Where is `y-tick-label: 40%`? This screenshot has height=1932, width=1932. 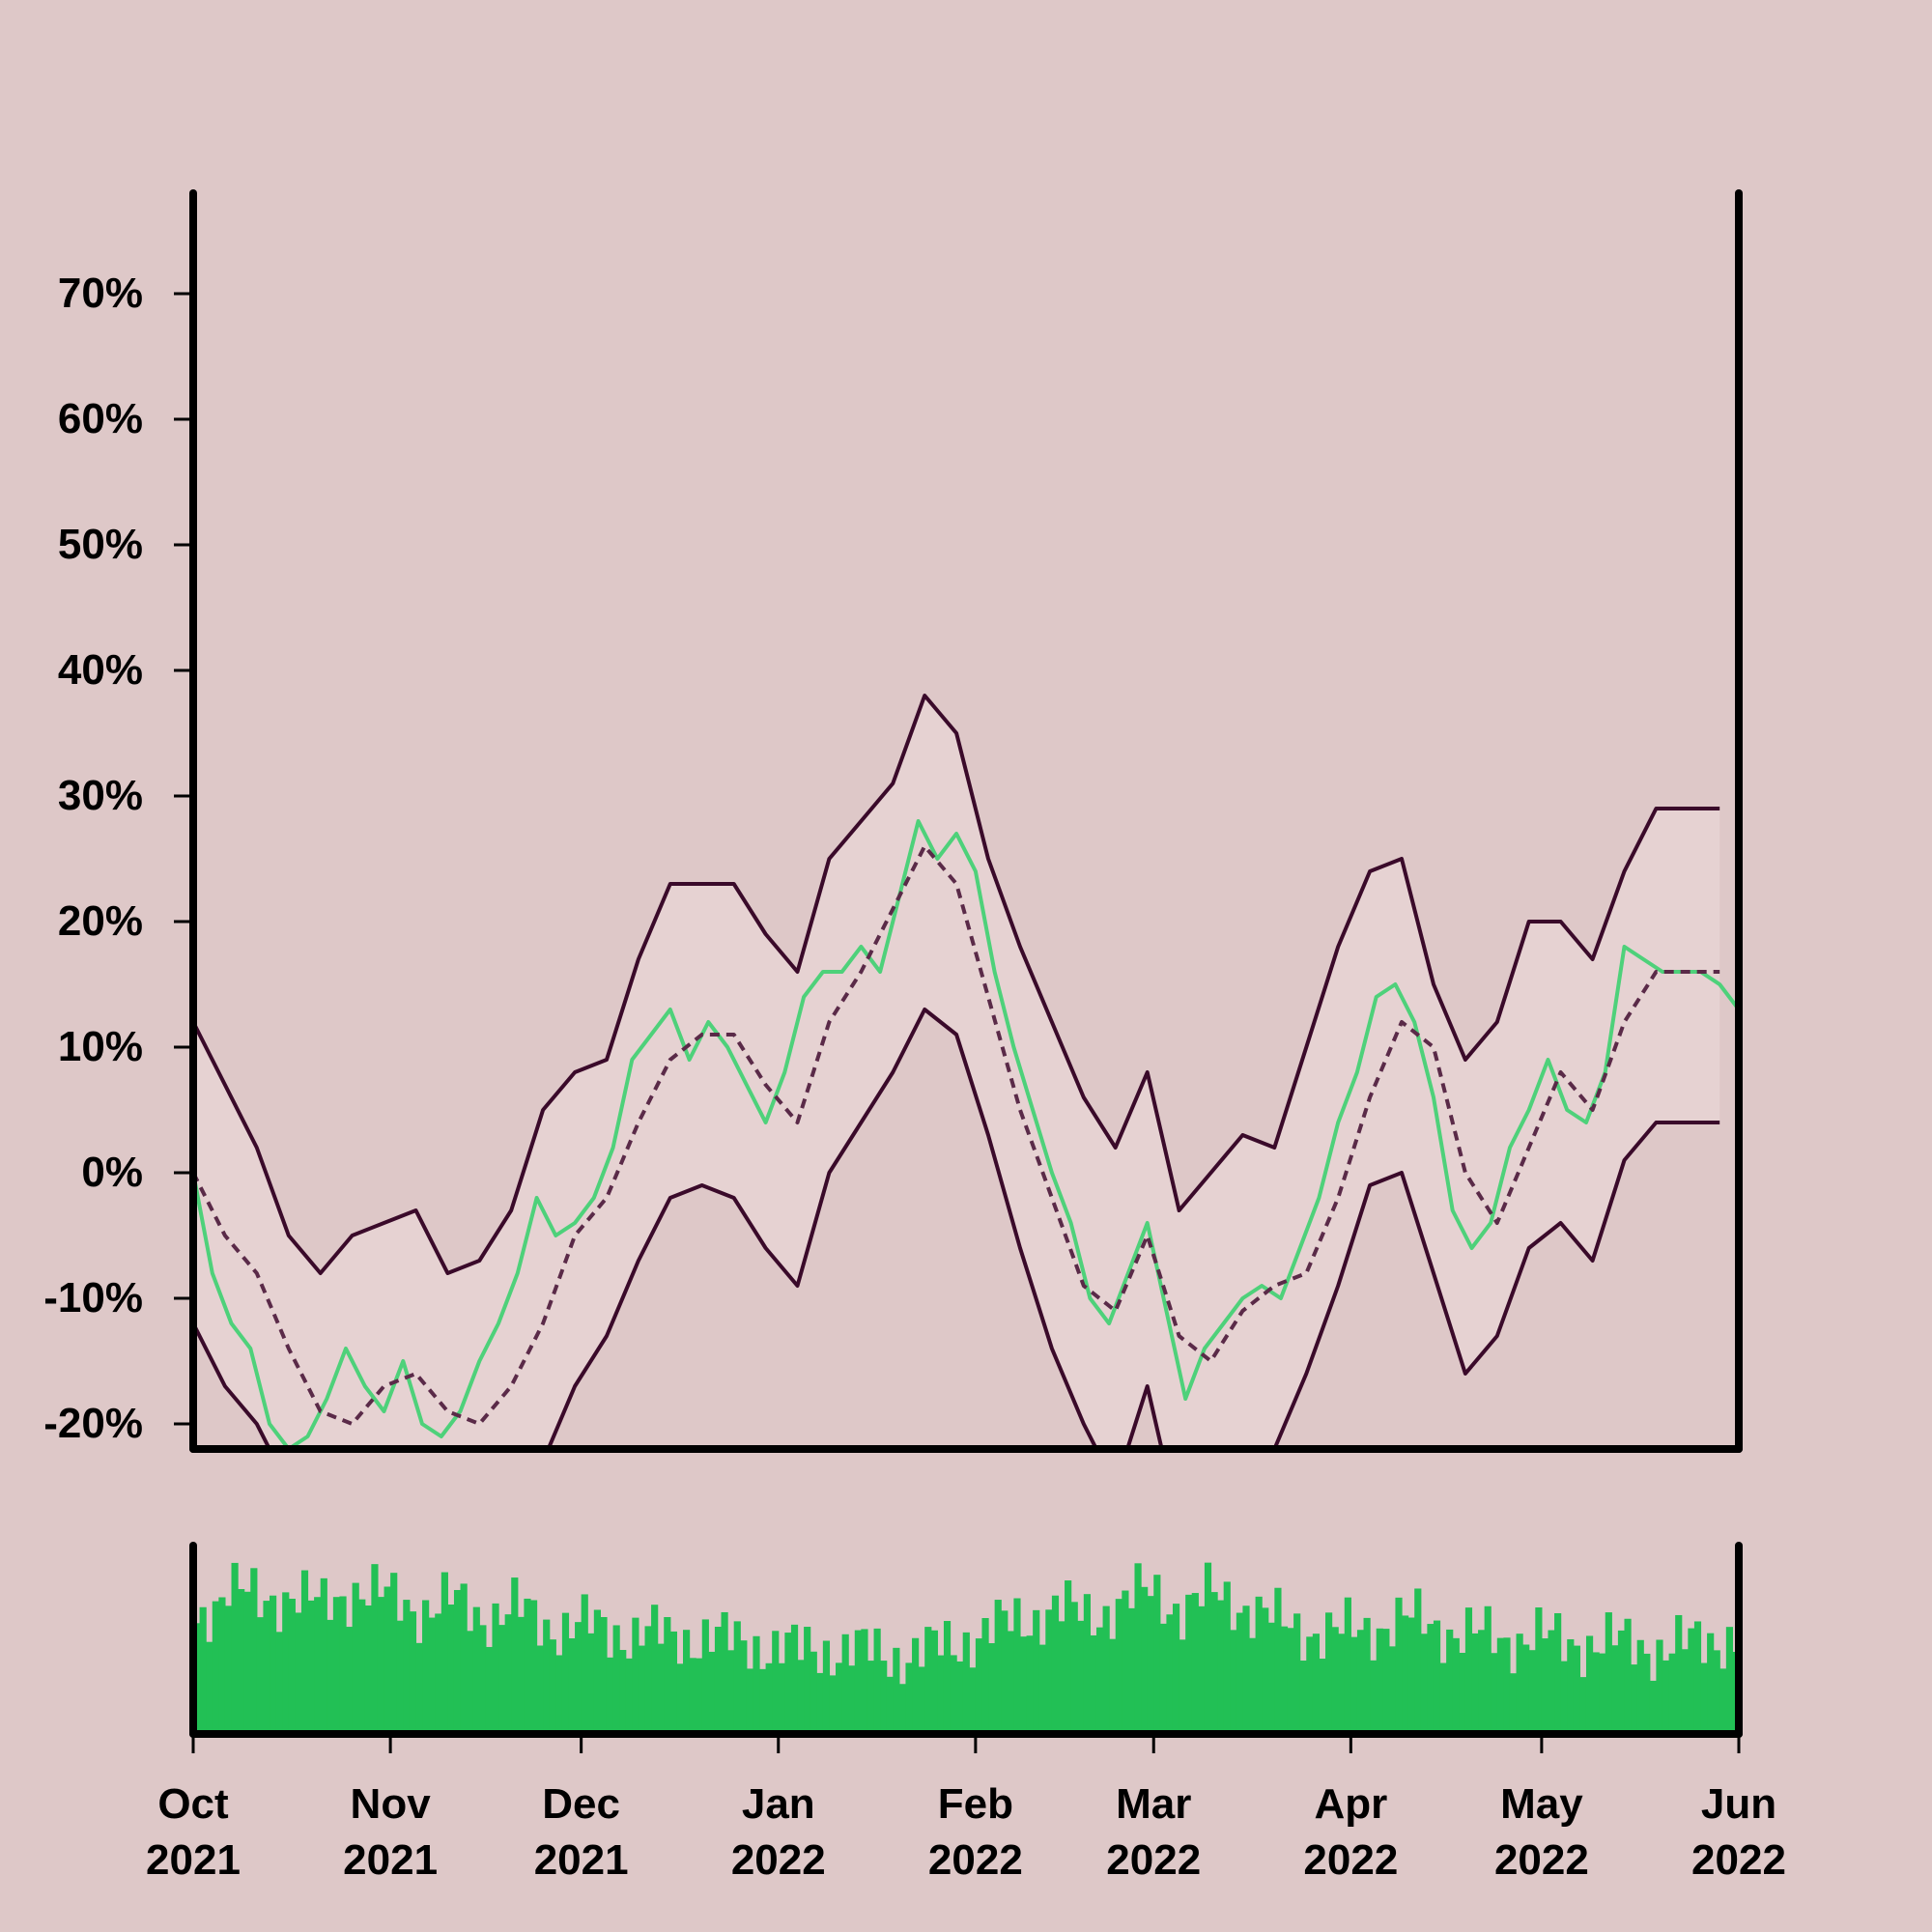
y-tick-label: 40% is located at coordinates (100, 670).